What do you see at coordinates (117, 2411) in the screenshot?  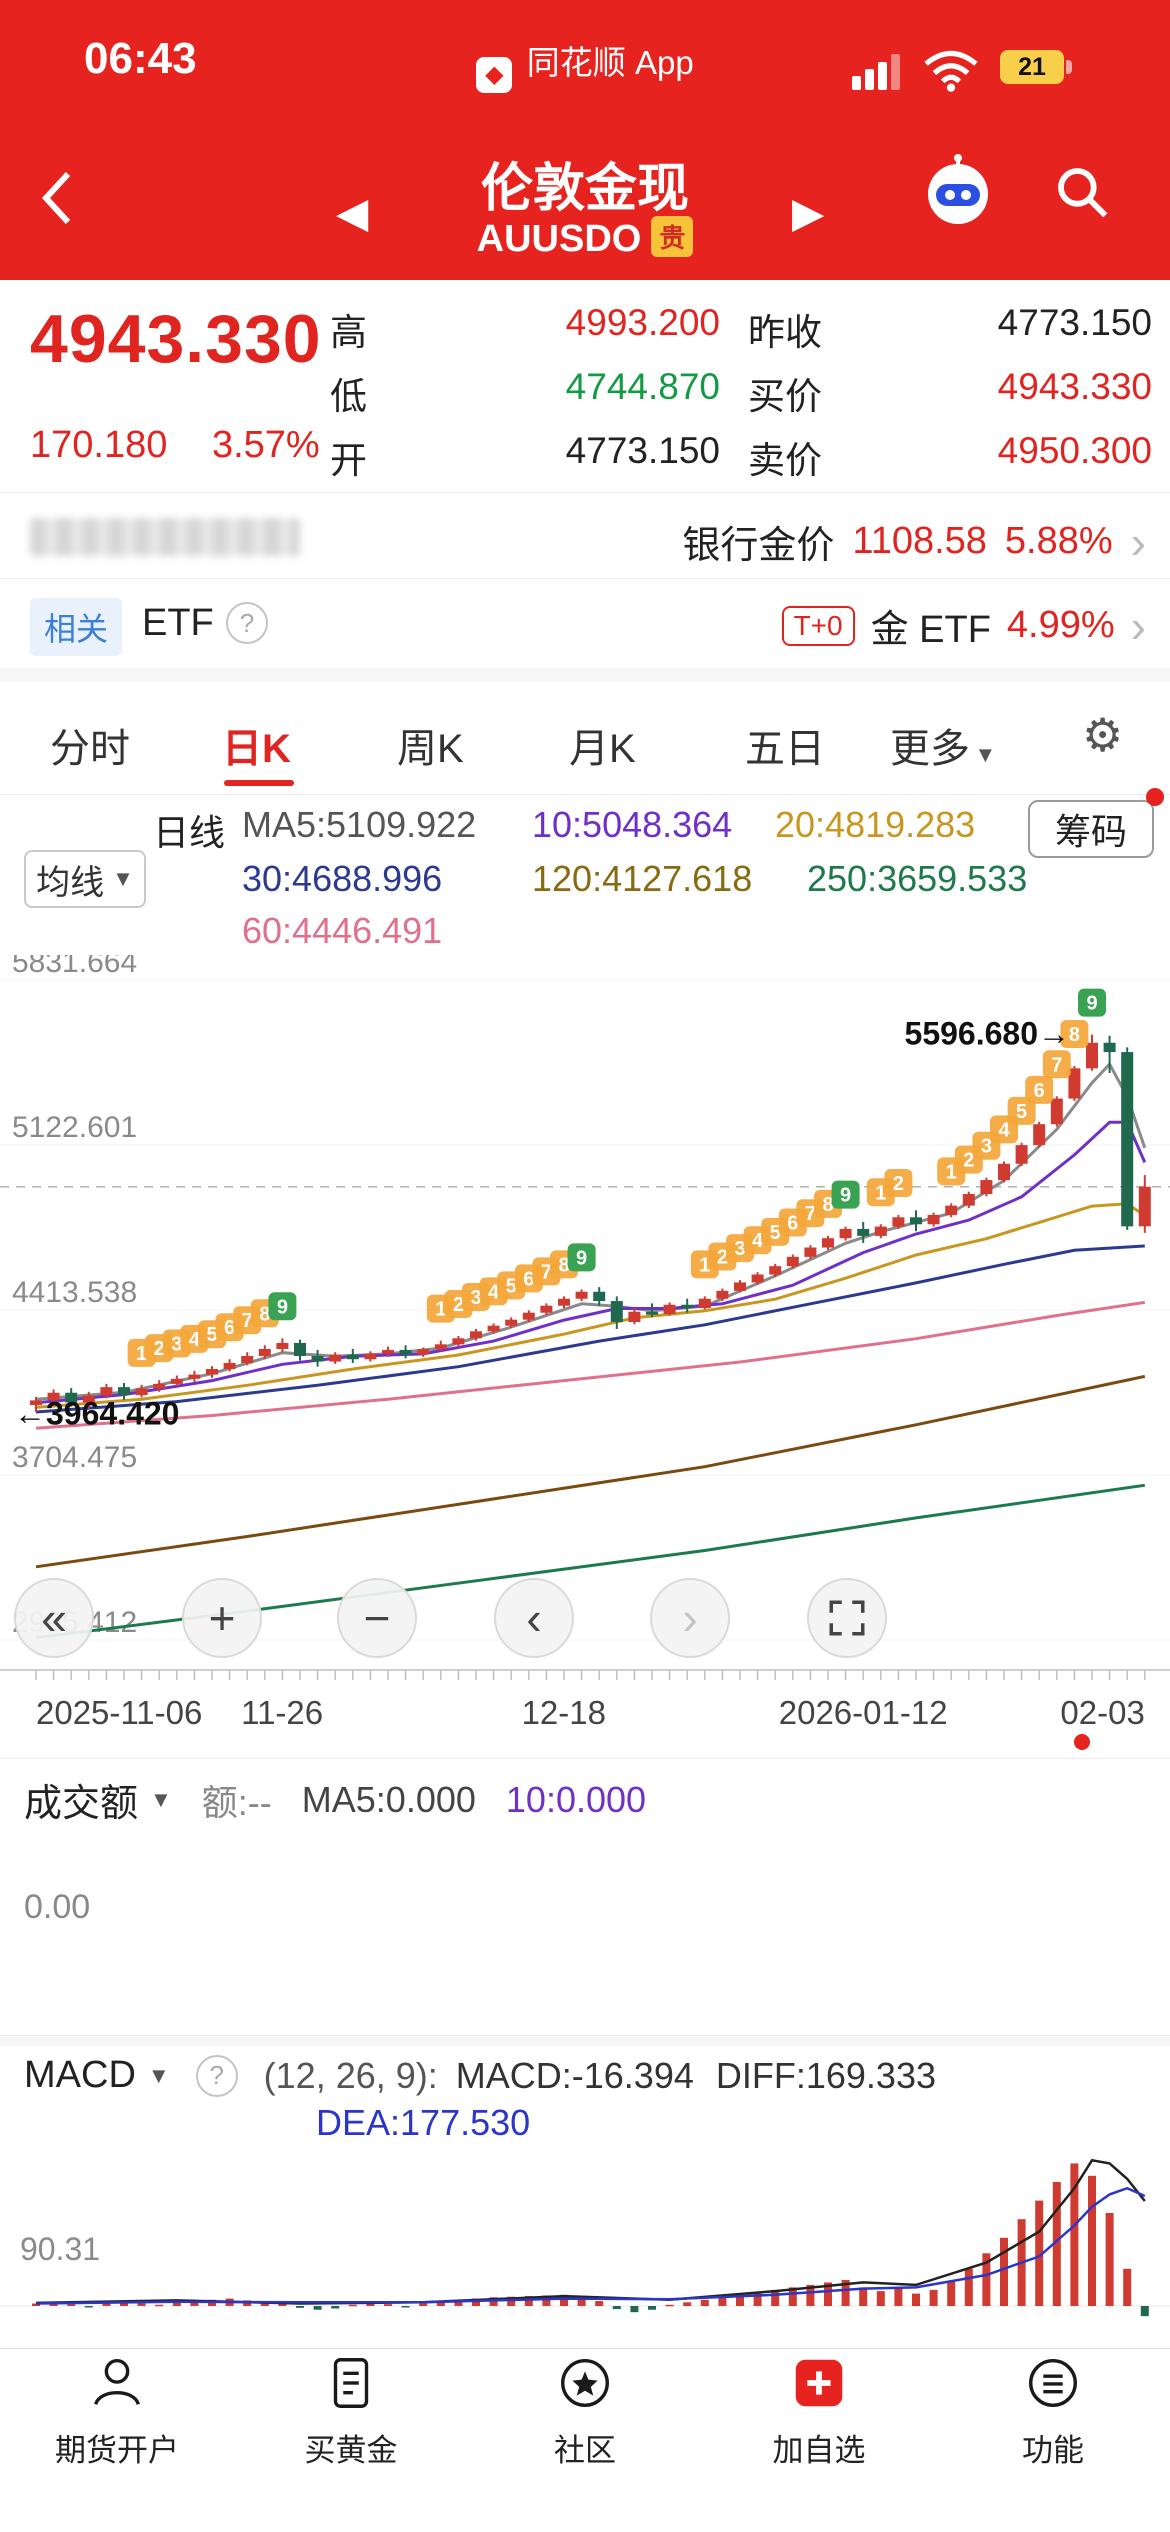 I see `nav-futures-account: 期货开户` at bounding box center [117, 2411].